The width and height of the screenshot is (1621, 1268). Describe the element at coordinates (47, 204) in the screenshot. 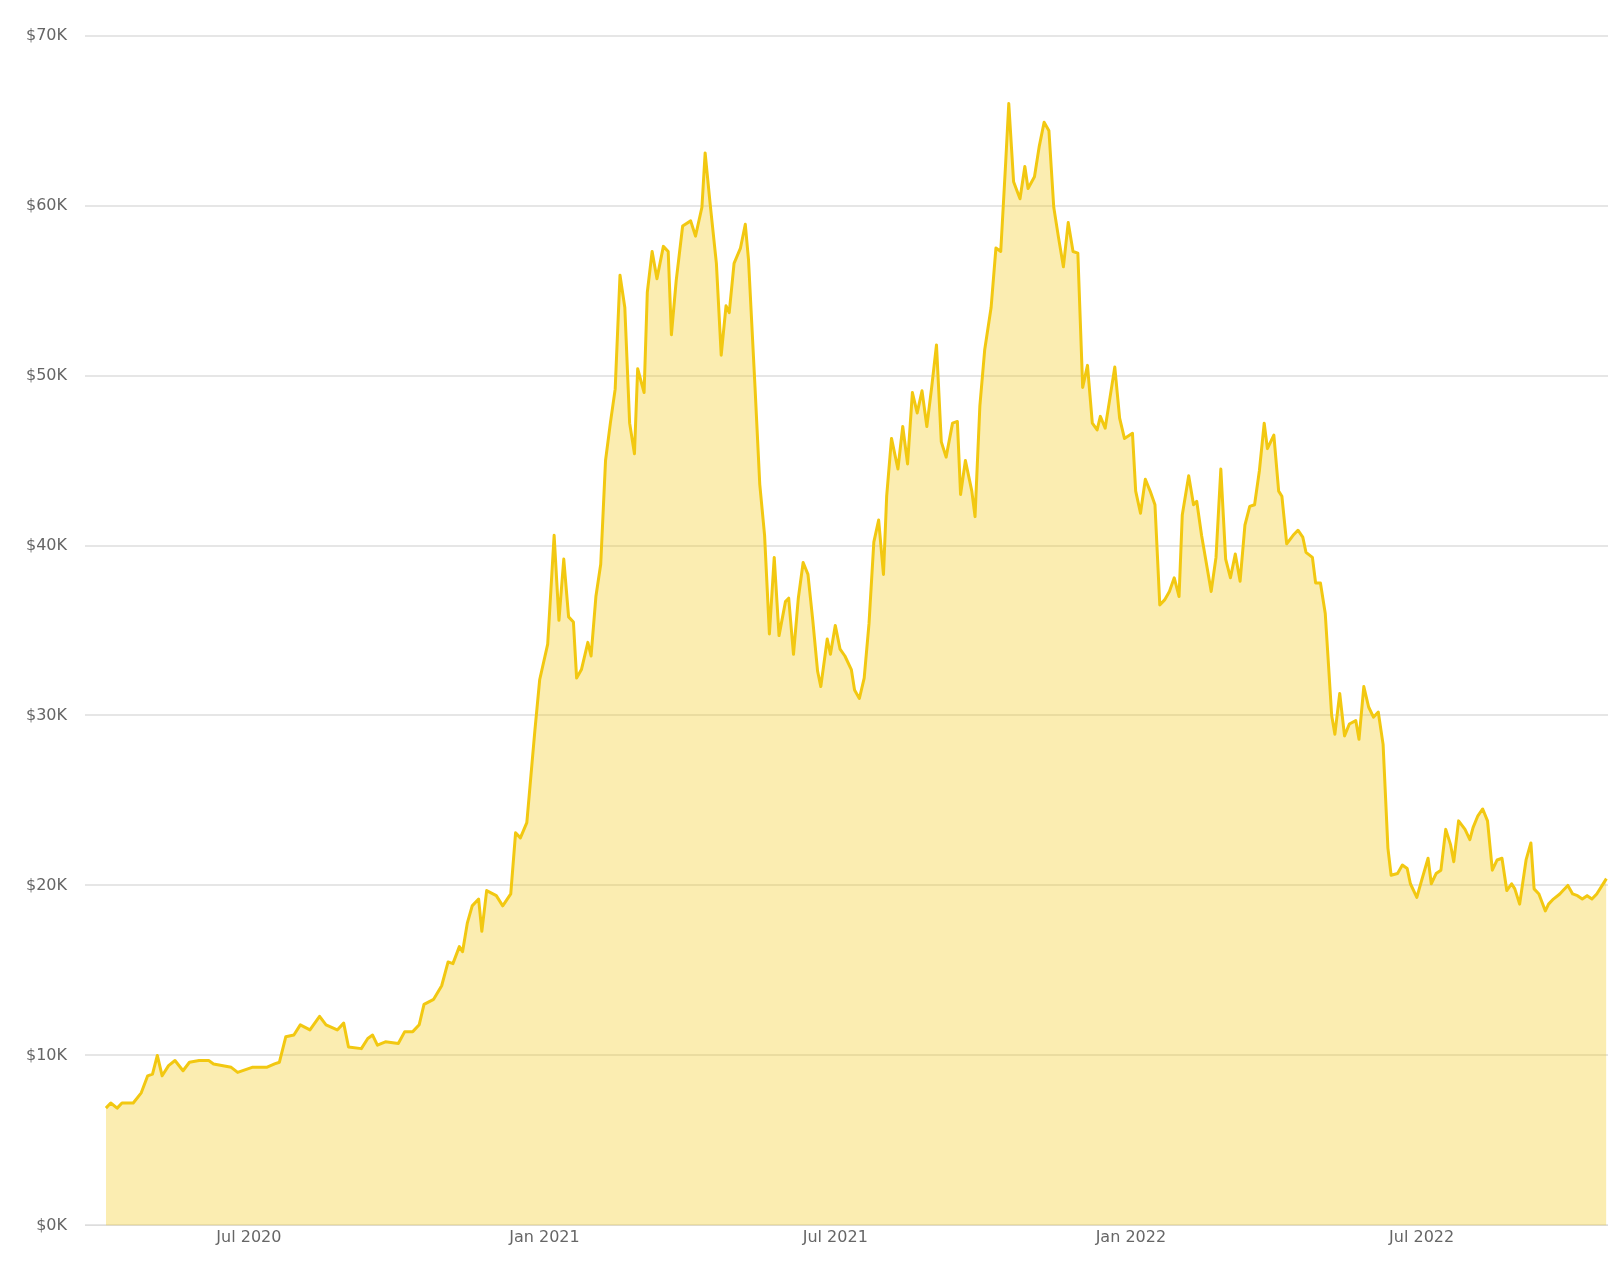

I see `y-tick-label: $60K` at that location.